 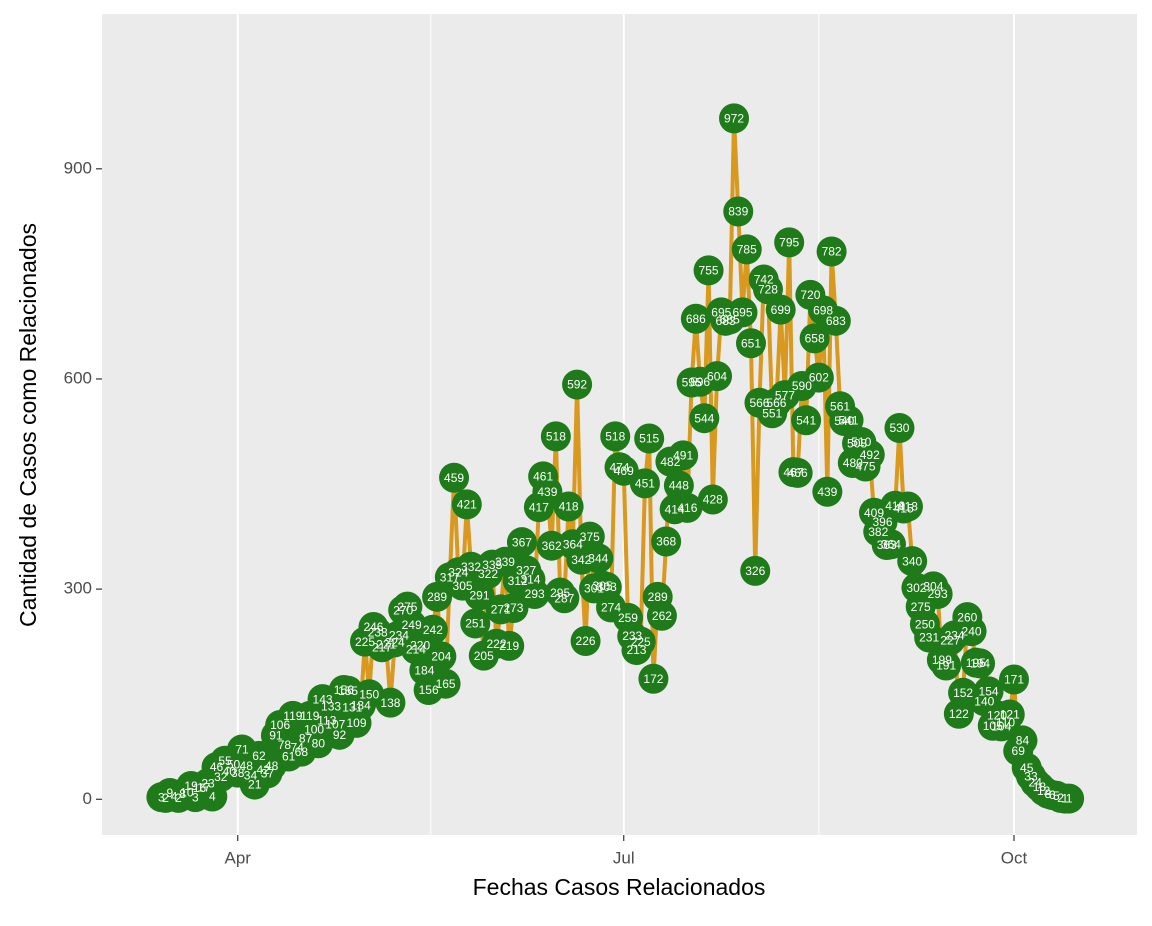 What do you see at coordinates (272, 766) in the screenshot?
I see `point-label: 48` at bounding box center [272, 766].